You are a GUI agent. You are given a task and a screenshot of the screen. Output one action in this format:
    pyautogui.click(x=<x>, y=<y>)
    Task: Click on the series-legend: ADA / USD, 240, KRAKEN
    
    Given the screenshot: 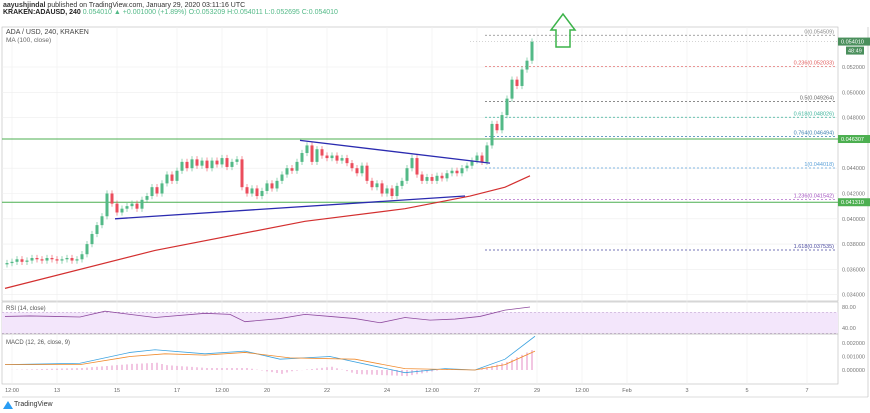 What is the action you would take?
    pyautogui.click(x=47, y=32)
    